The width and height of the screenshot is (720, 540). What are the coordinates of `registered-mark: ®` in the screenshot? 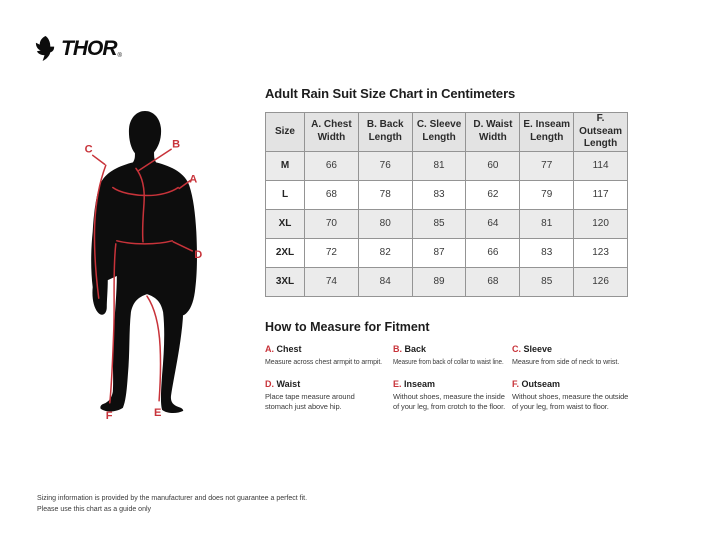 It's located at (119, 56).